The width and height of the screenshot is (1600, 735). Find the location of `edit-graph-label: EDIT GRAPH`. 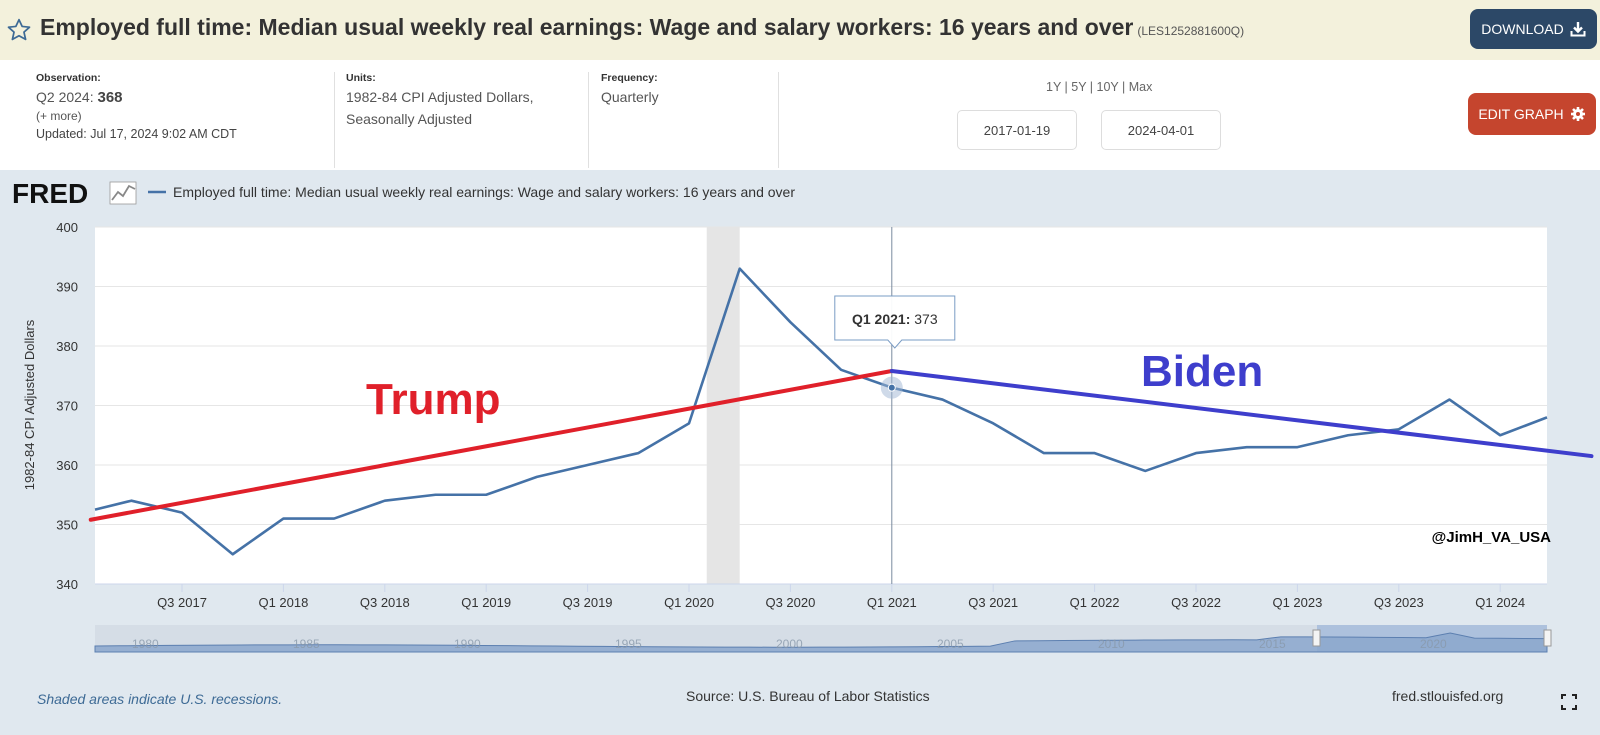

edit-graph-label: EDIT GRAPH is located at coordinates (1521, 114).